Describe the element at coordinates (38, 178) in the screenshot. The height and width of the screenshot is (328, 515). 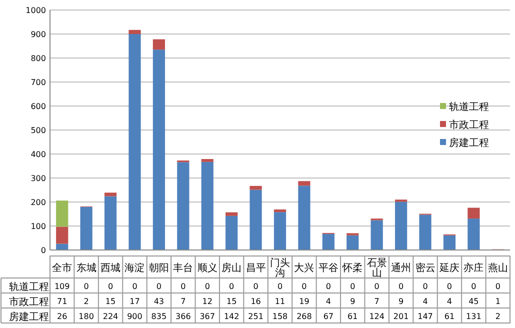
I see `y-tick-label: 300` at that location.